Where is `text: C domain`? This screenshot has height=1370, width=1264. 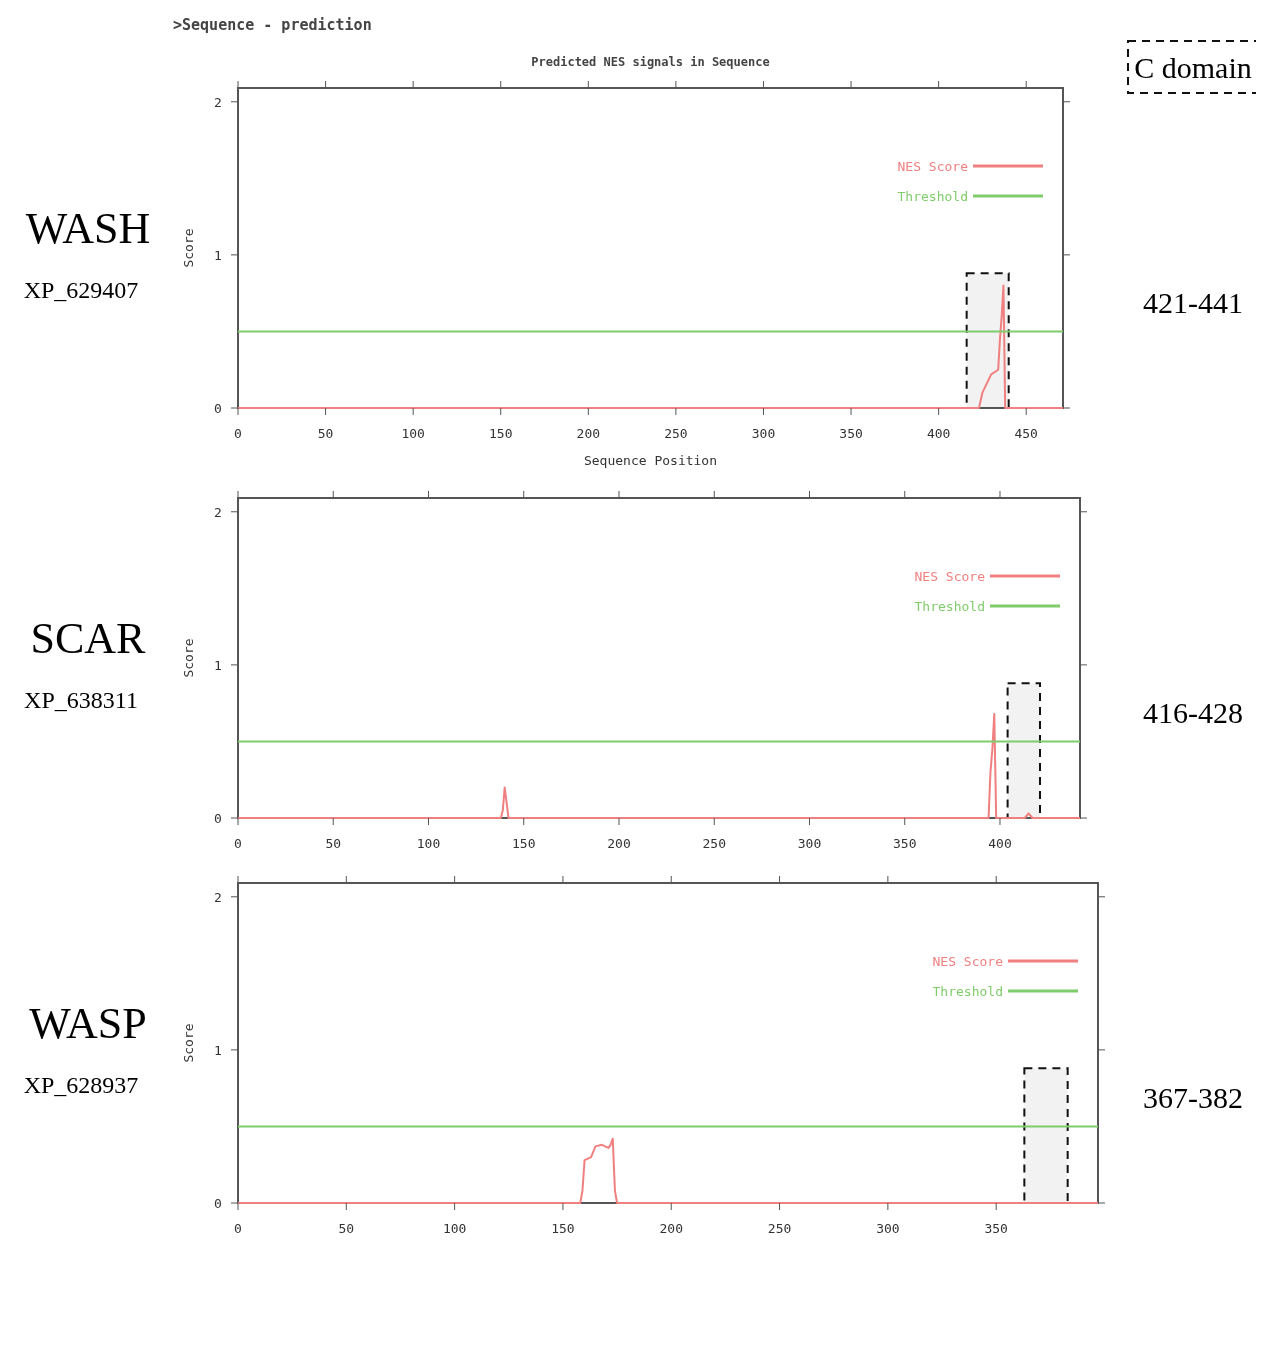 text: C domain is located at coordinates (1193, 67).